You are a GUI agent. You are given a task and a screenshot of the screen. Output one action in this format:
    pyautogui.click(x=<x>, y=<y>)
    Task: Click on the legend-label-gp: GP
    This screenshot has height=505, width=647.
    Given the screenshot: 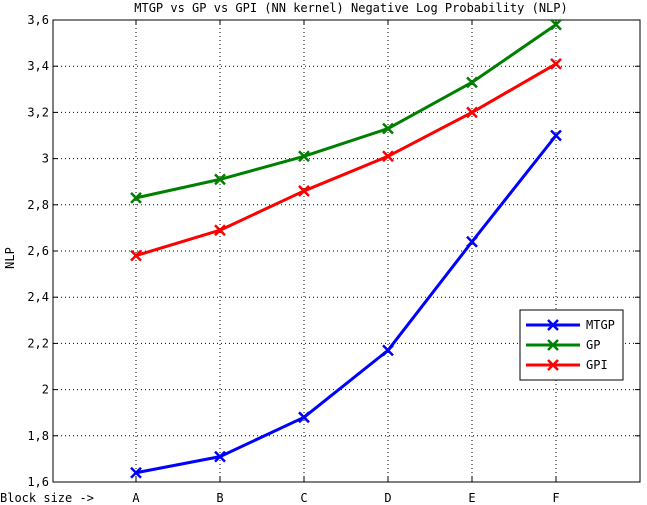 What is the action you would take?
    pyautogui.click(x=593, y=345)
    